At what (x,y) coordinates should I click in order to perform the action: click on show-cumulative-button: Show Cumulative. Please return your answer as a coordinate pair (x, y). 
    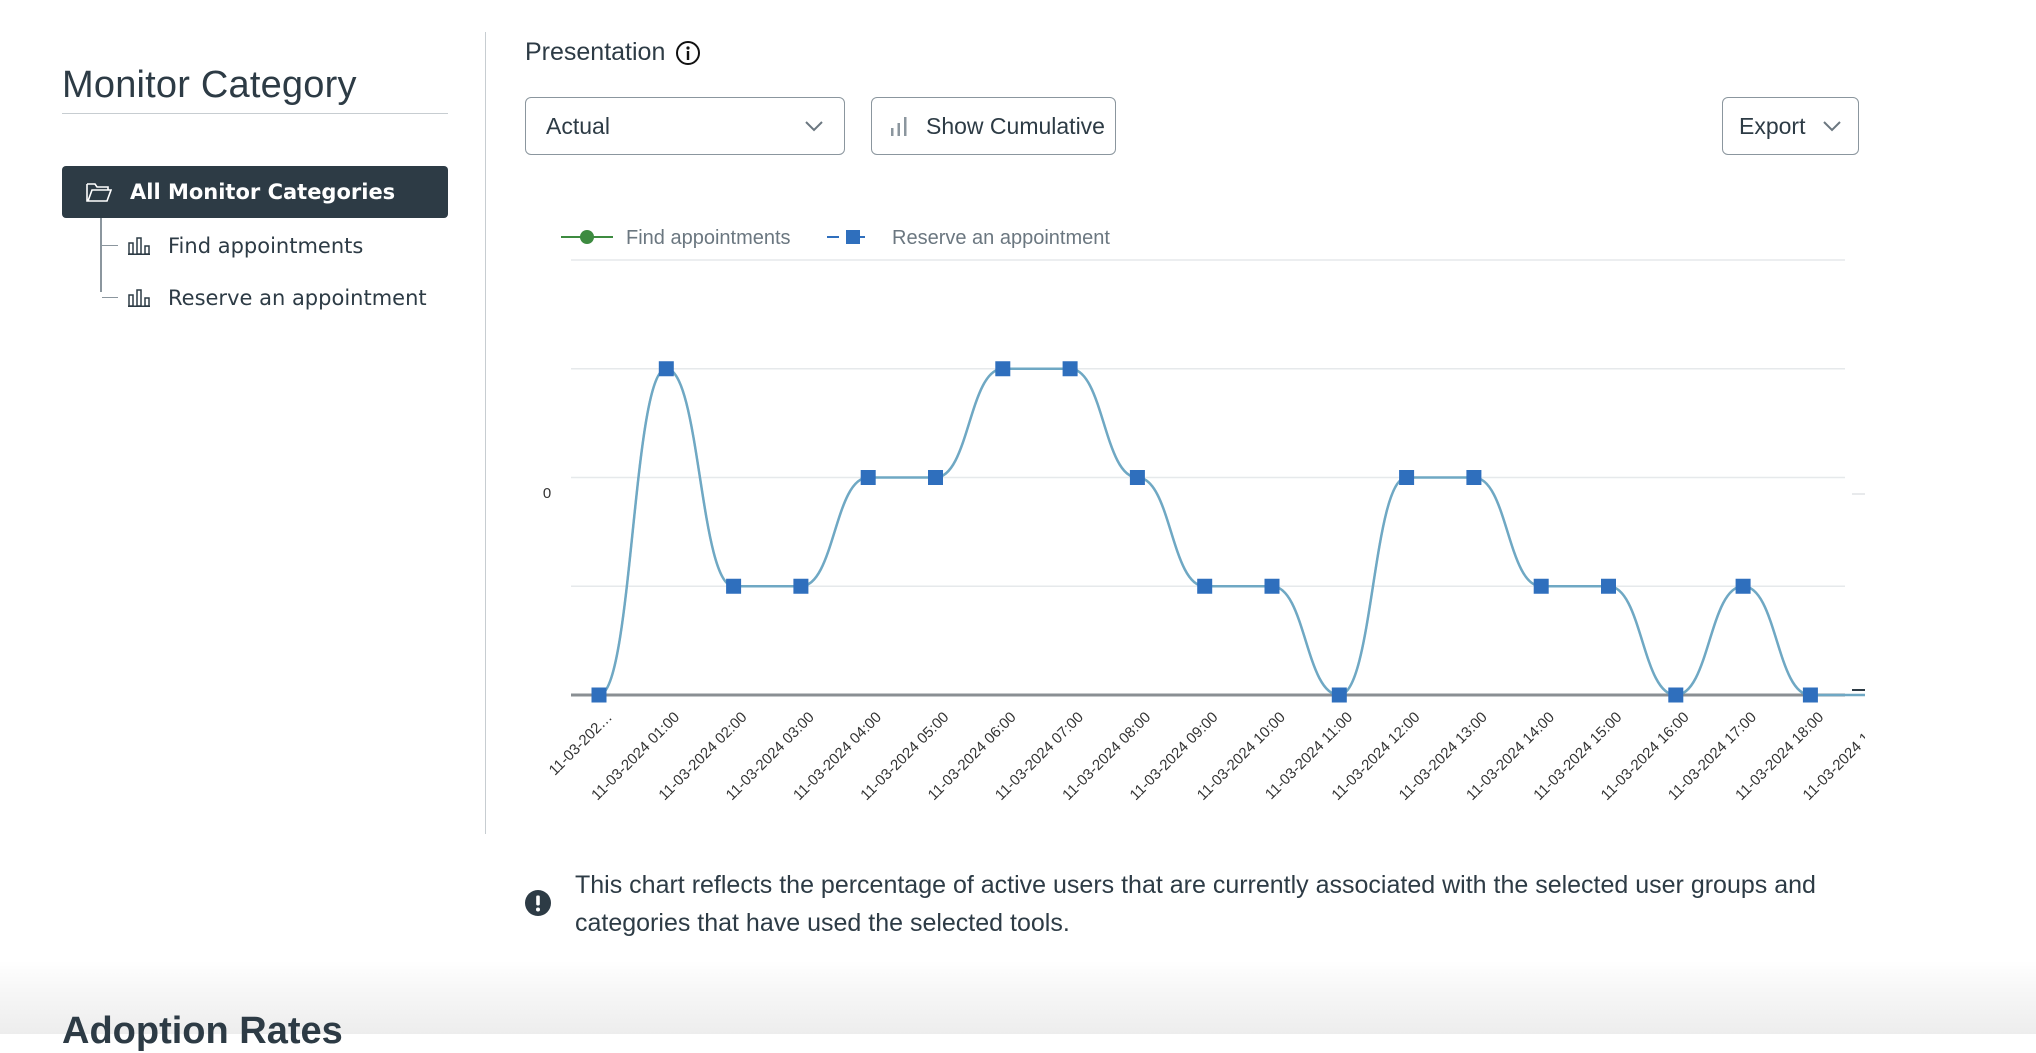
    Looking at the image, I should click on (993, 126).